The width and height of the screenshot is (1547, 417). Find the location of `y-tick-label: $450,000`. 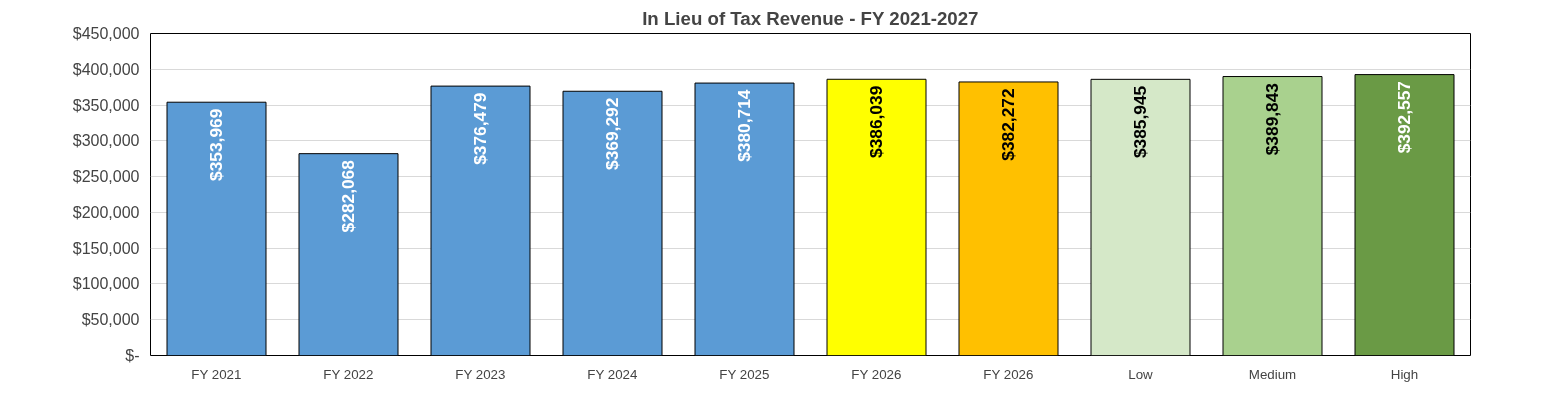

y-tick-label: $450,000 is located at coordinates (106, 33).